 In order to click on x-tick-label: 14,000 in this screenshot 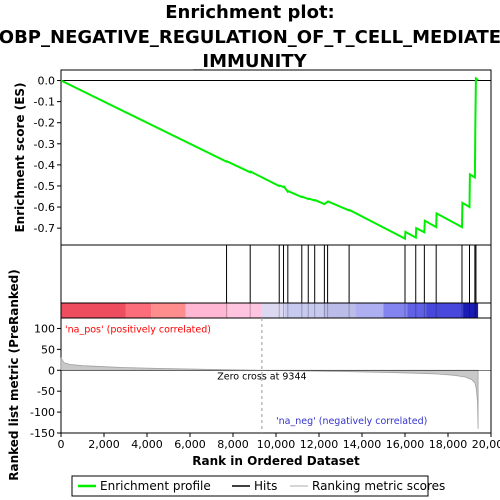, I will do `click(362, 444)`.